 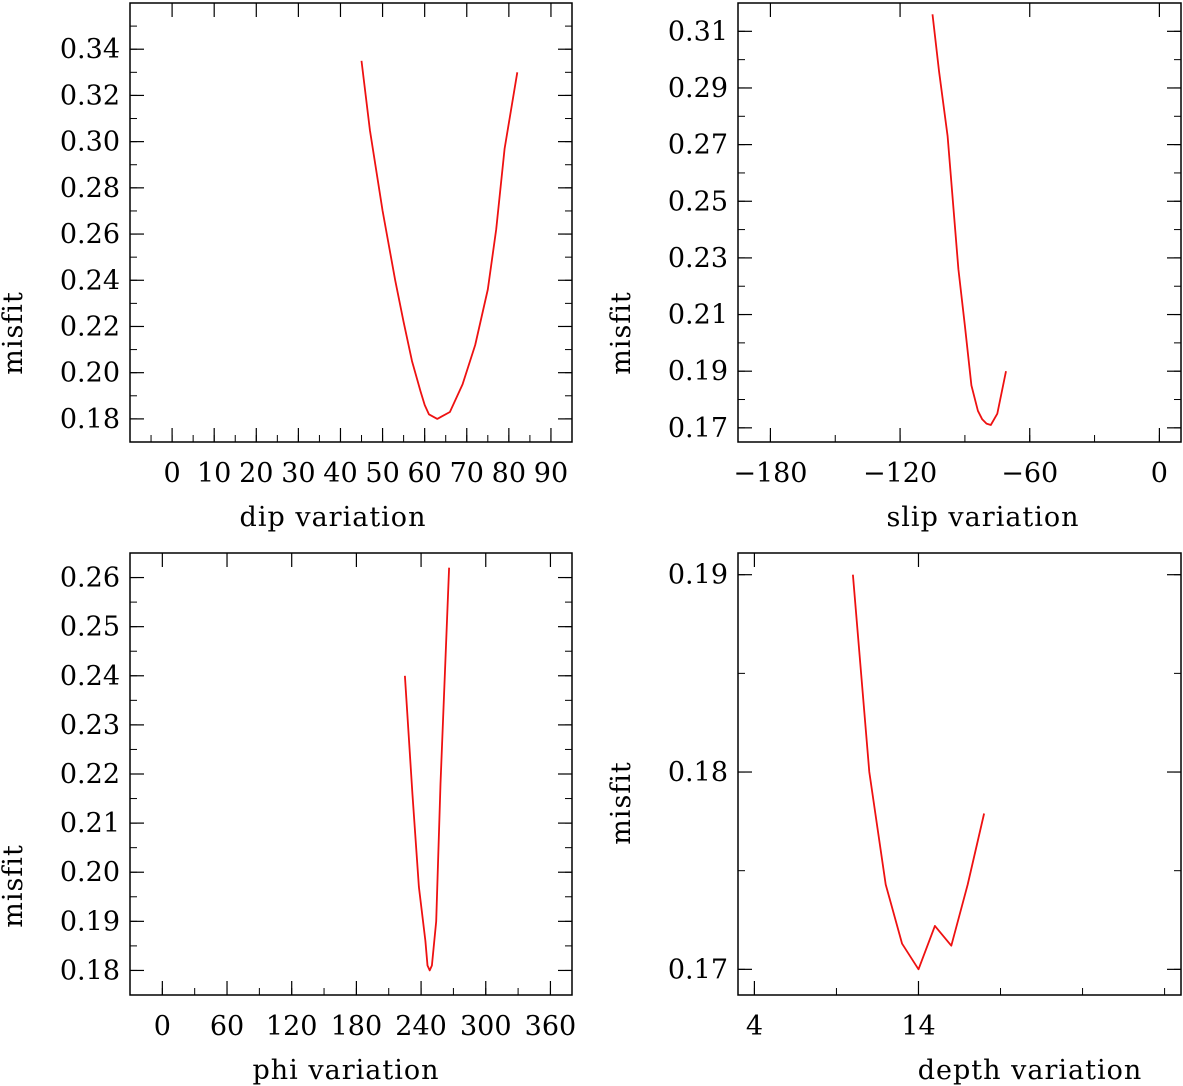 I want to click on x-axis-label: phi variation, so click(x=345, y=1070).